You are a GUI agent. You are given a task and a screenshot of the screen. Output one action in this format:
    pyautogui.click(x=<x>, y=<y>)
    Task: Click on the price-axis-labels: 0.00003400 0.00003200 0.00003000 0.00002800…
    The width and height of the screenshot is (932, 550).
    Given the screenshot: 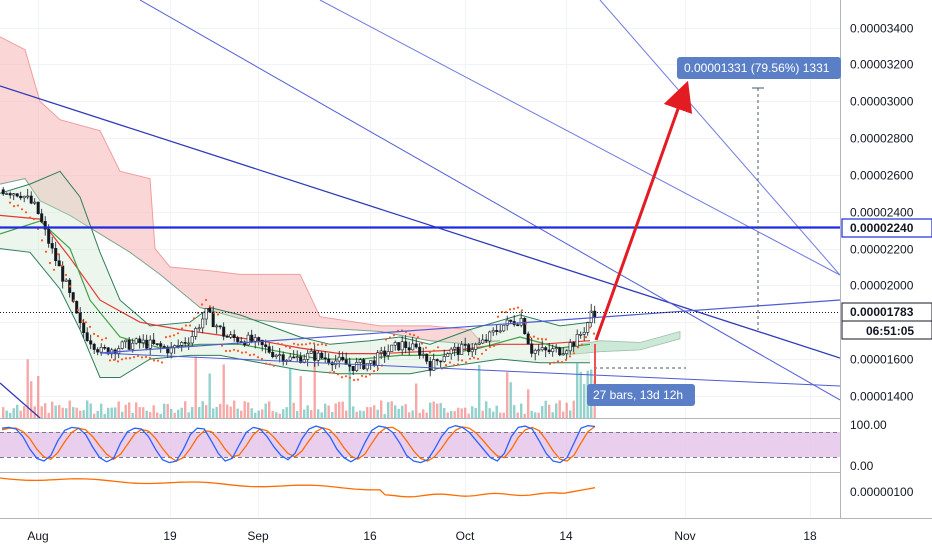 What is the action you would take?
    pyautogui.click(x=882, y=213)
    